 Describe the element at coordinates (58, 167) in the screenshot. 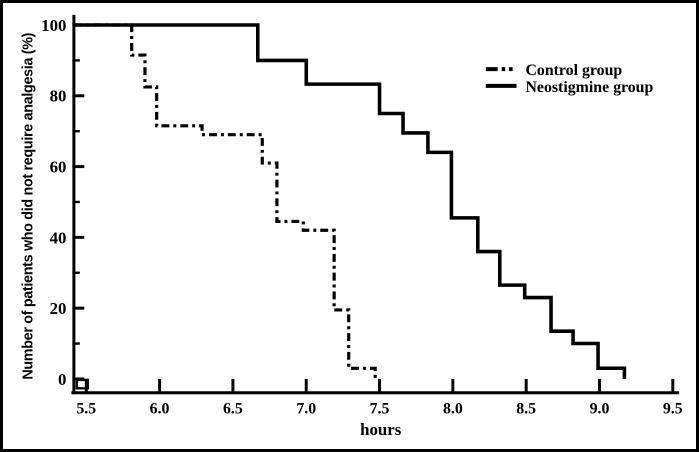

I see `y-tick-label: 60` at that location.